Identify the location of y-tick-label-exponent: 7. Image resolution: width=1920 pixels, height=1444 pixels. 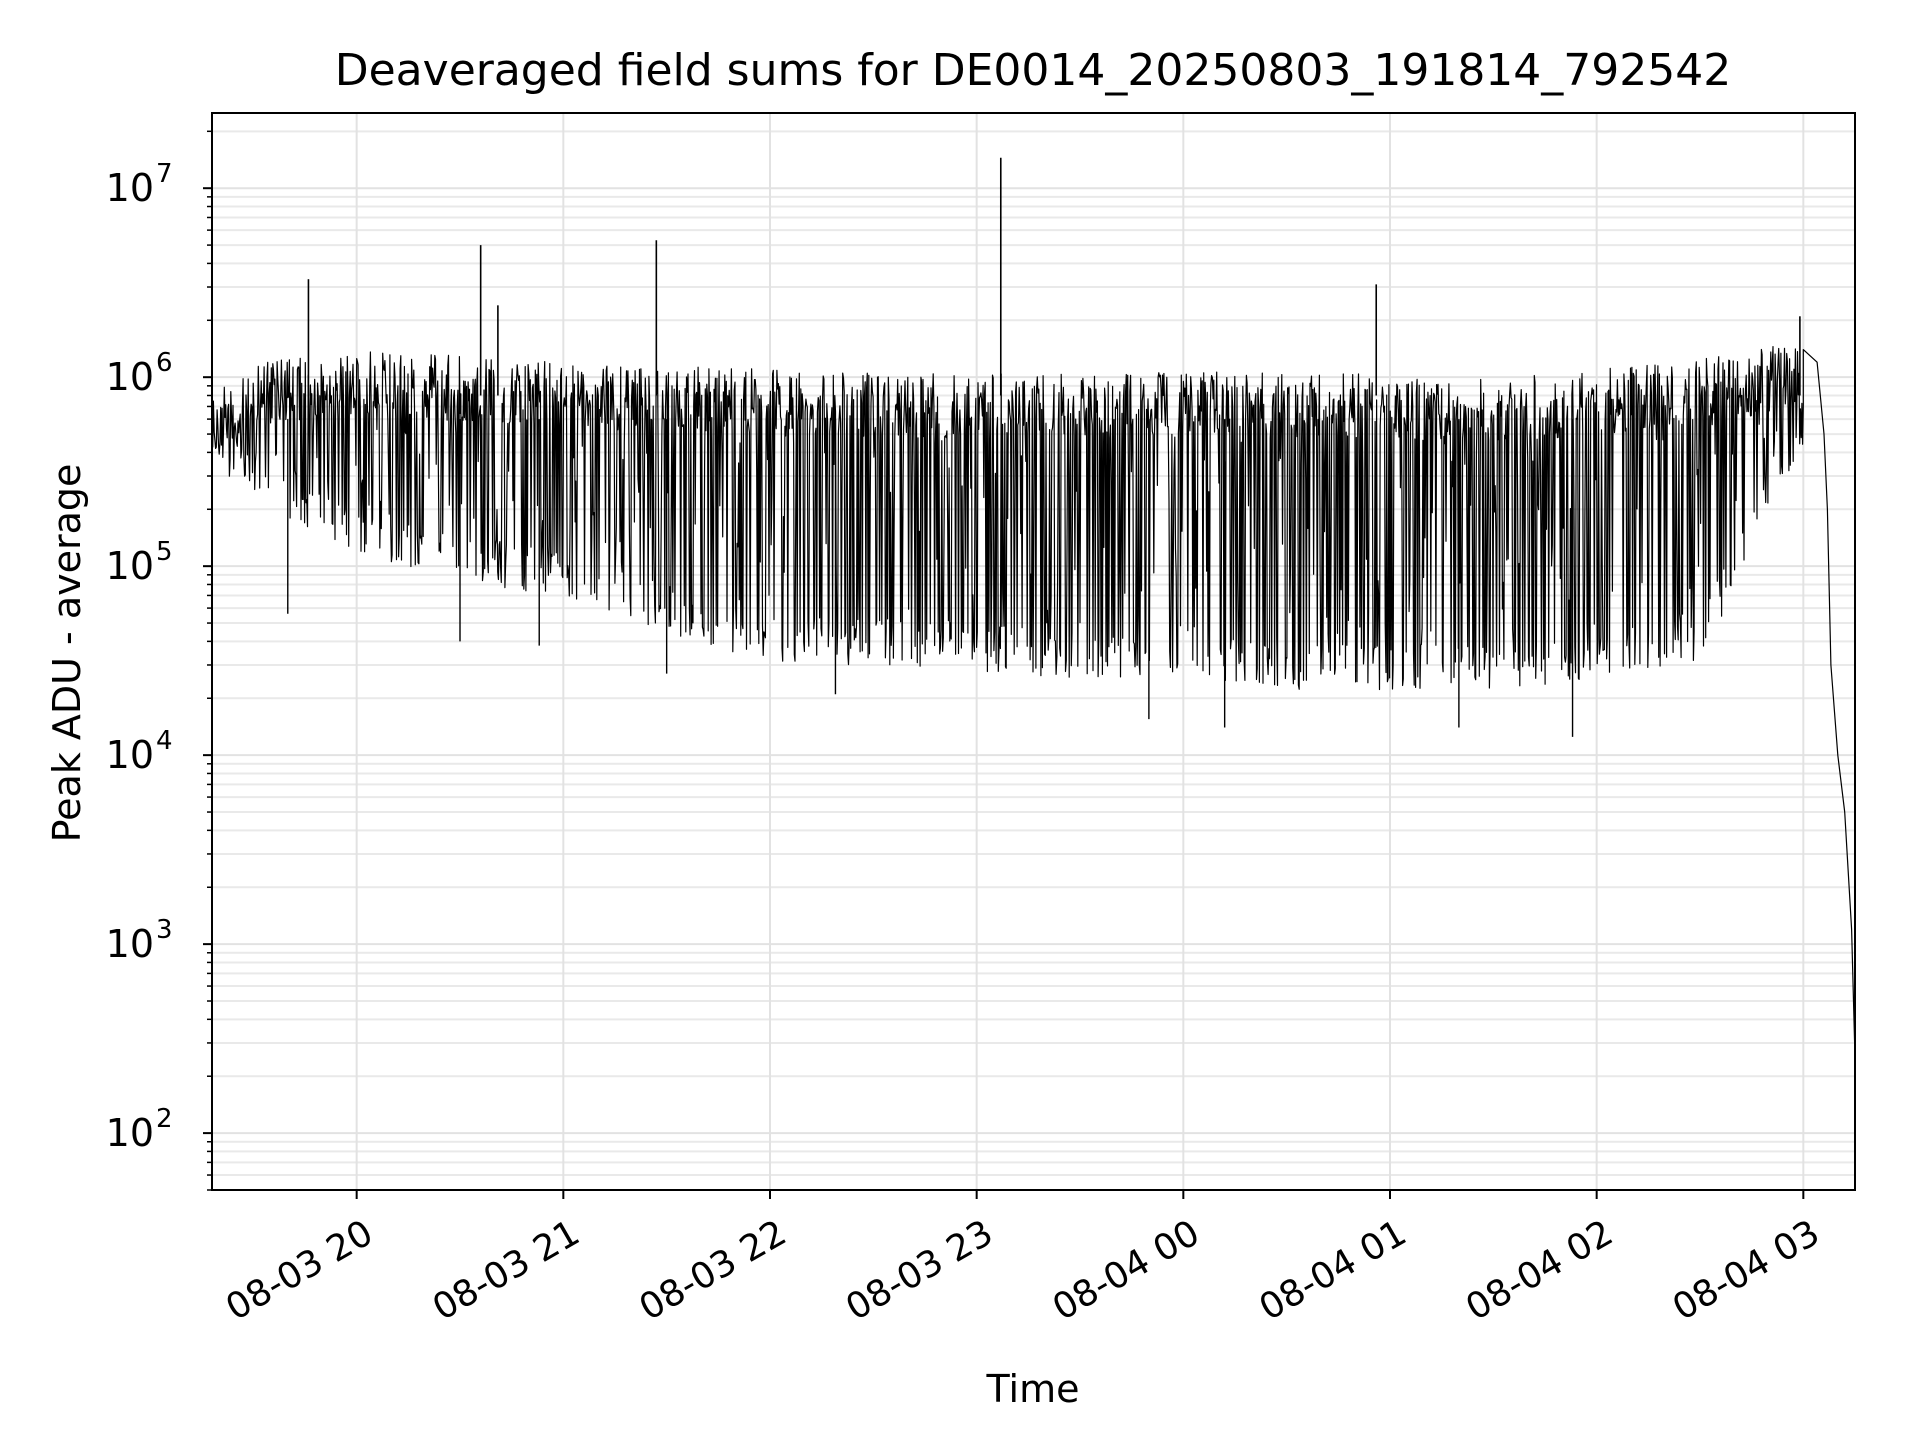
(164, 174).